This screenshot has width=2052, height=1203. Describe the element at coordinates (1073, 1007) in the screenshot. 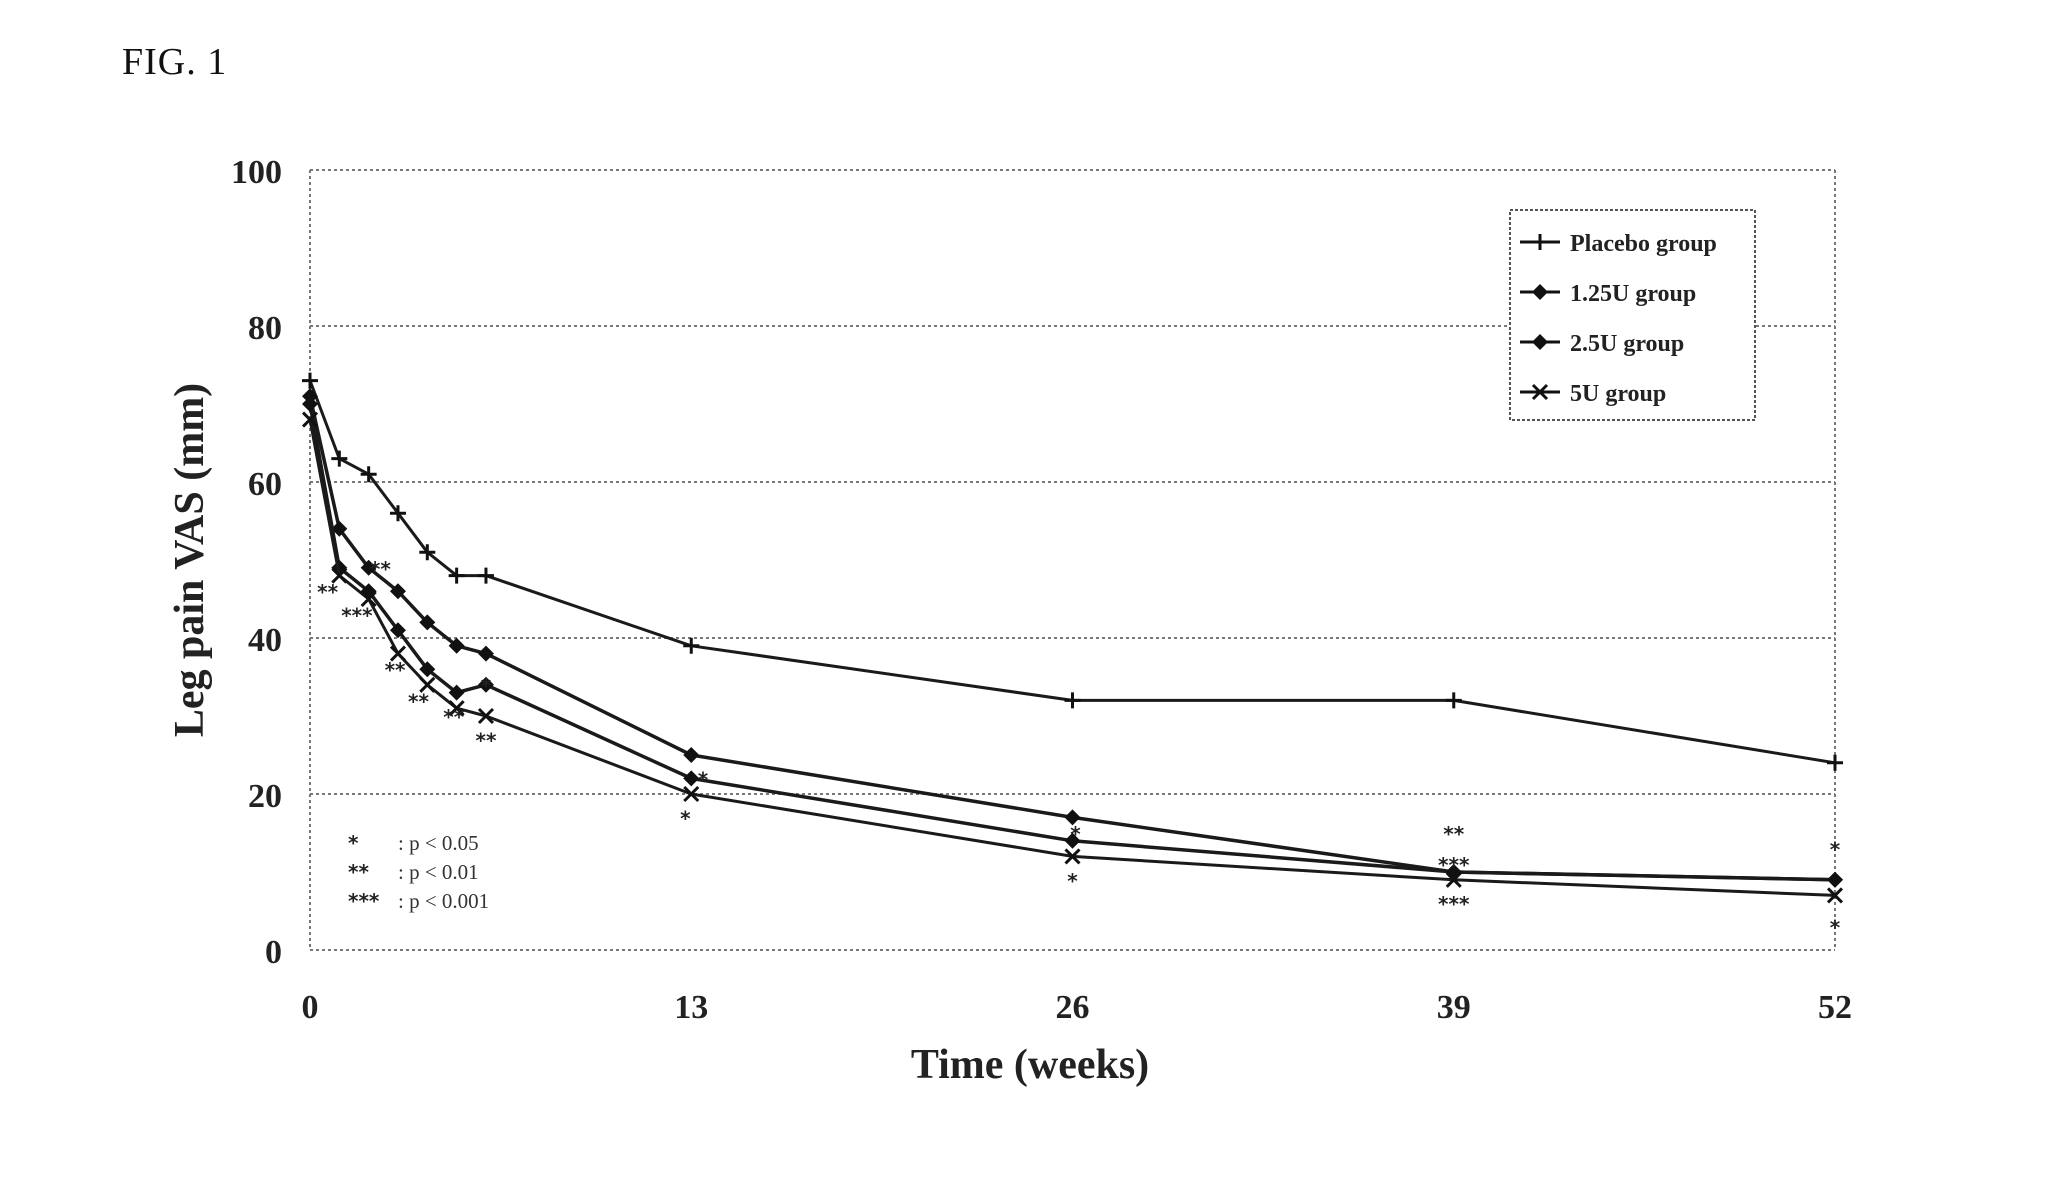

I see `x-tick-26: 26` at that location.